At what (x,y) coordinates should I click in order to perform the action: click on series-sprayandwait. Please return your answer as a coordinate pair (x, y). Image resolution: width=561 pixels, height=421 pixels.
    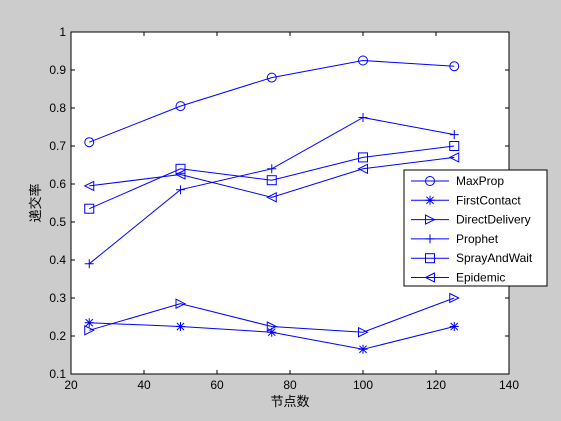
    Looking at the image, I should click on (272, 177).